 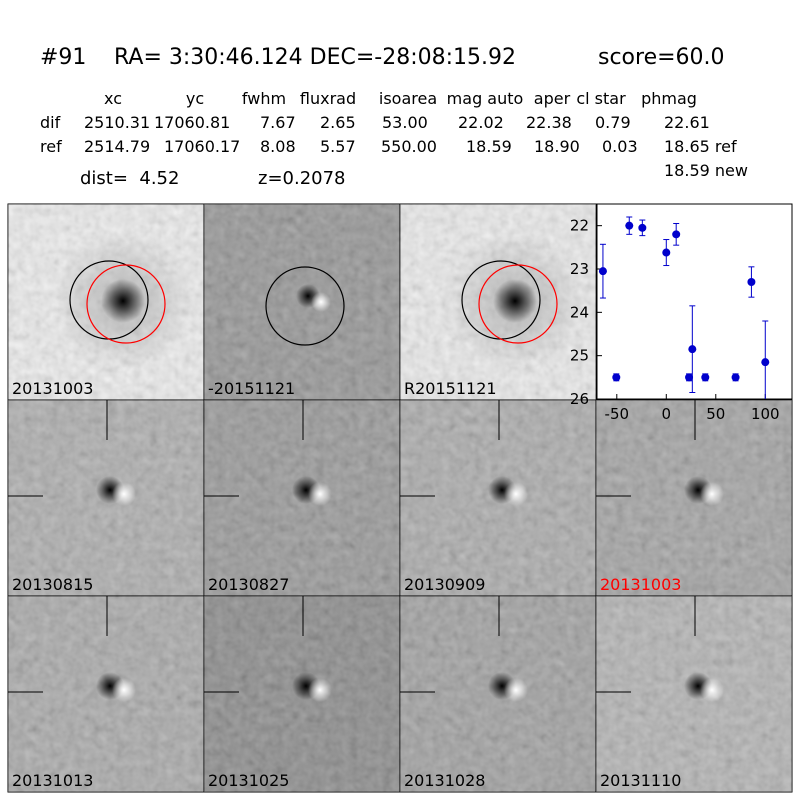 What do you see at coordinates (661, 57) in the screenshot?
I see `header-score: score=60.0` at bounding box center [661, 57].